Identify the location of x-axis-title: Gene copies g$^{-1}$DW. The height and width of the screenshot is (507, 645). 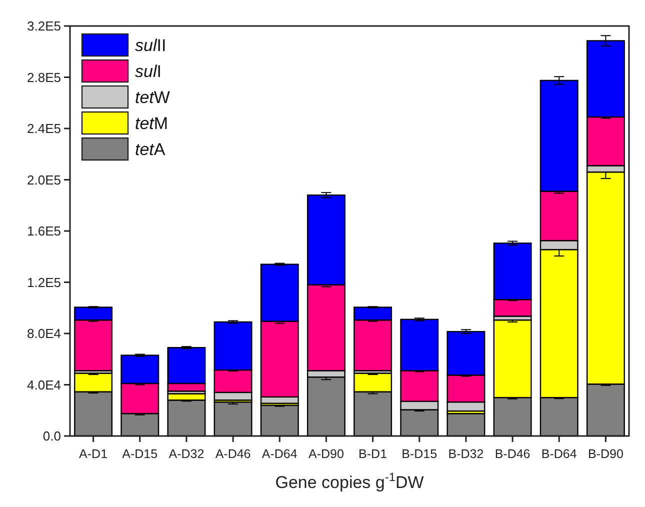
(349, 481).